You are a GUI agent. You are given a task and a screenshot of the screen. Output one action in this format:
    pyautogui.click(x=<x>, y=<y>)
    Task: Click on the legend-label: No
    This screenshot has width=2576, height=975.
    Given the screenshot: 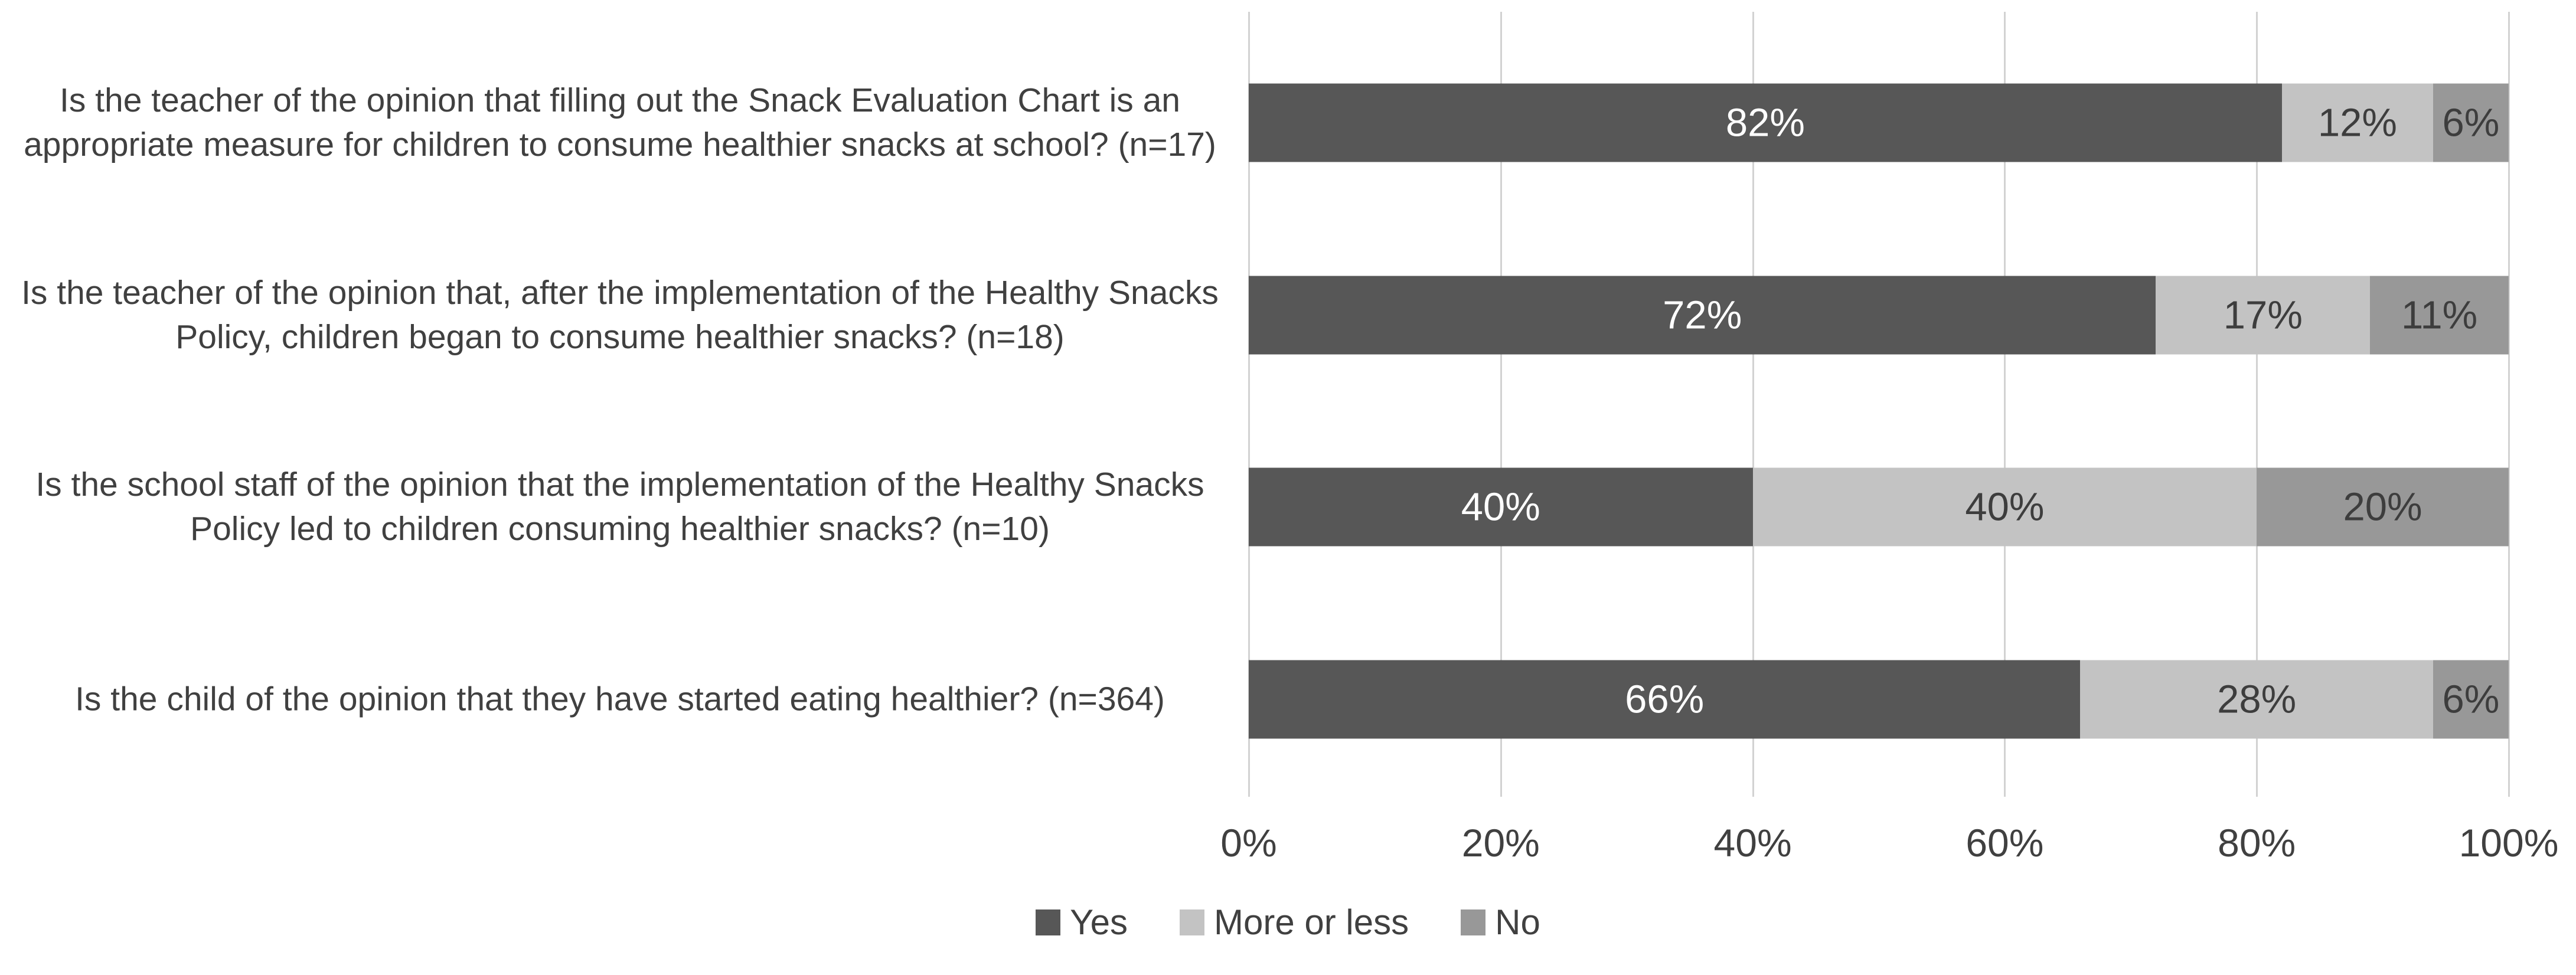 What is the action you would take?
    pyautogui.click(x=1517, y=922)
    